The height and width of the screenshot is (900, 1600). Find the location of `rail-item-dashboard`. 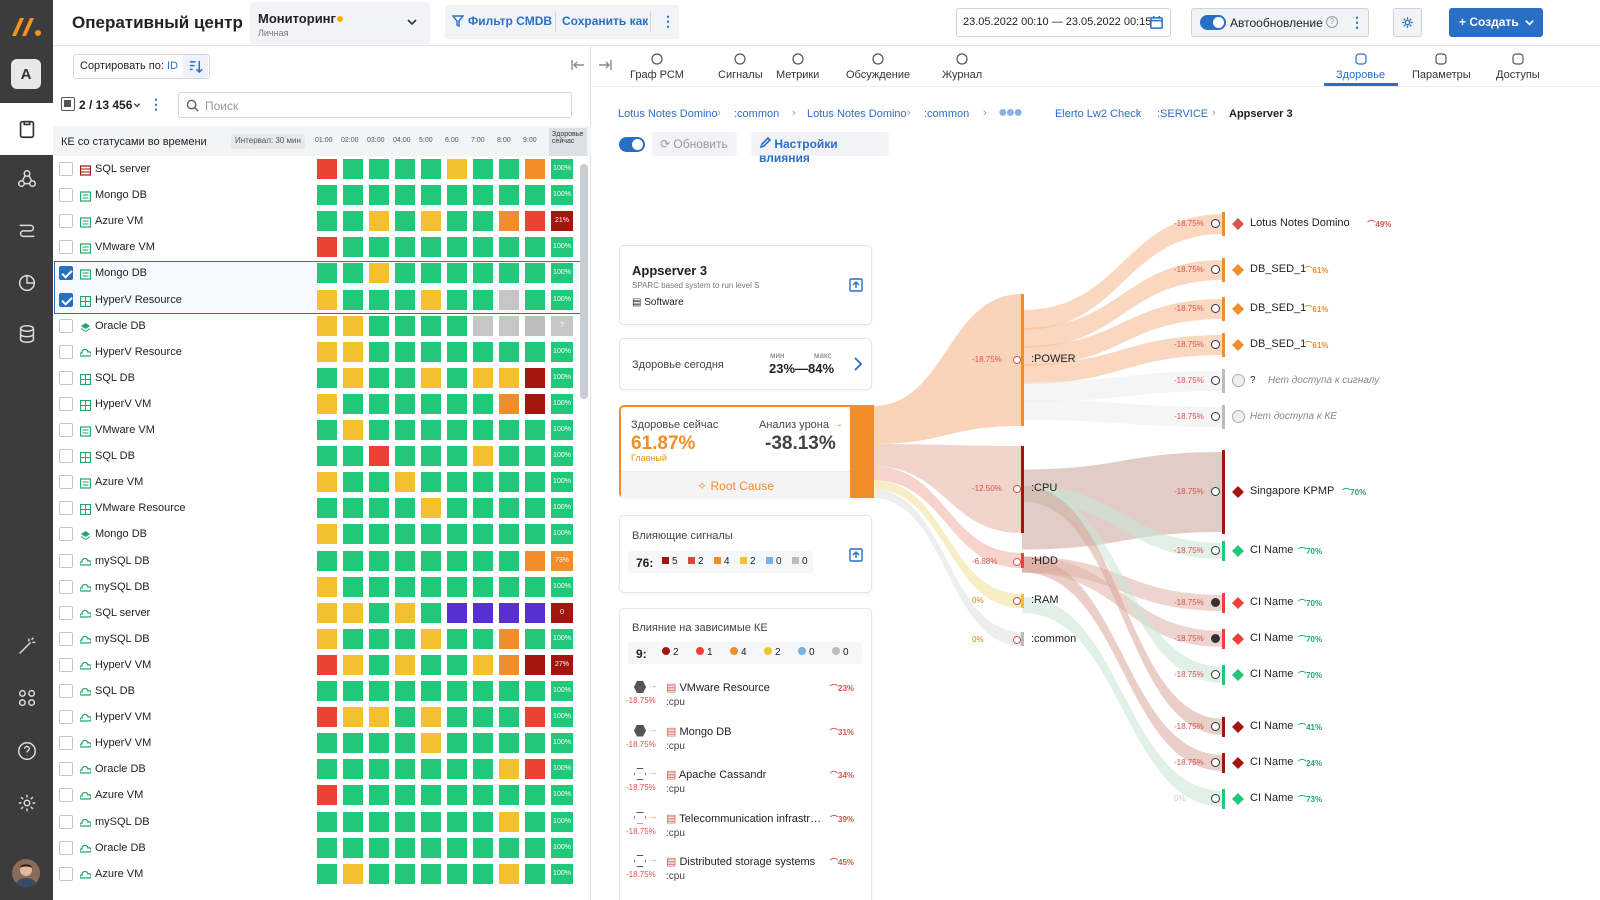

rail-item-dashboard is located at coordinates (26, 129).